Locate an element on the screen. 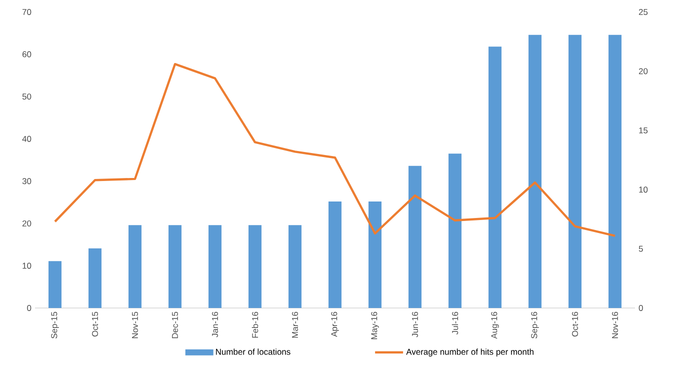 The width and height of the screenshot is (690, 388). y2-tick-label: 10 is located at coordinates (643, 189).